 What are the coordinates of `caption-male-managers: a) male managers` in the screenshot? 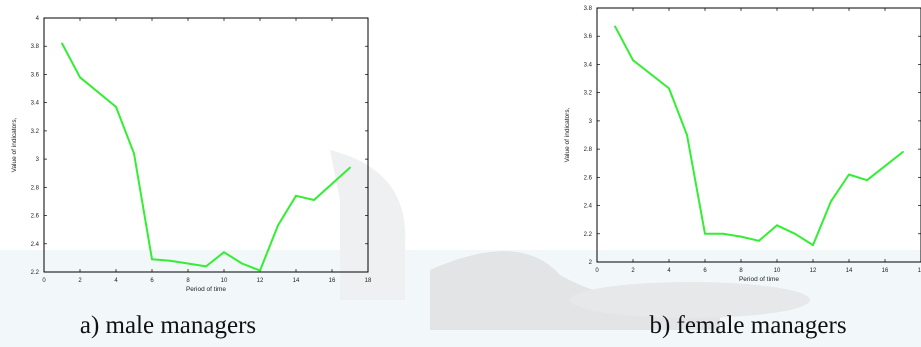 It's located at (168, 325).